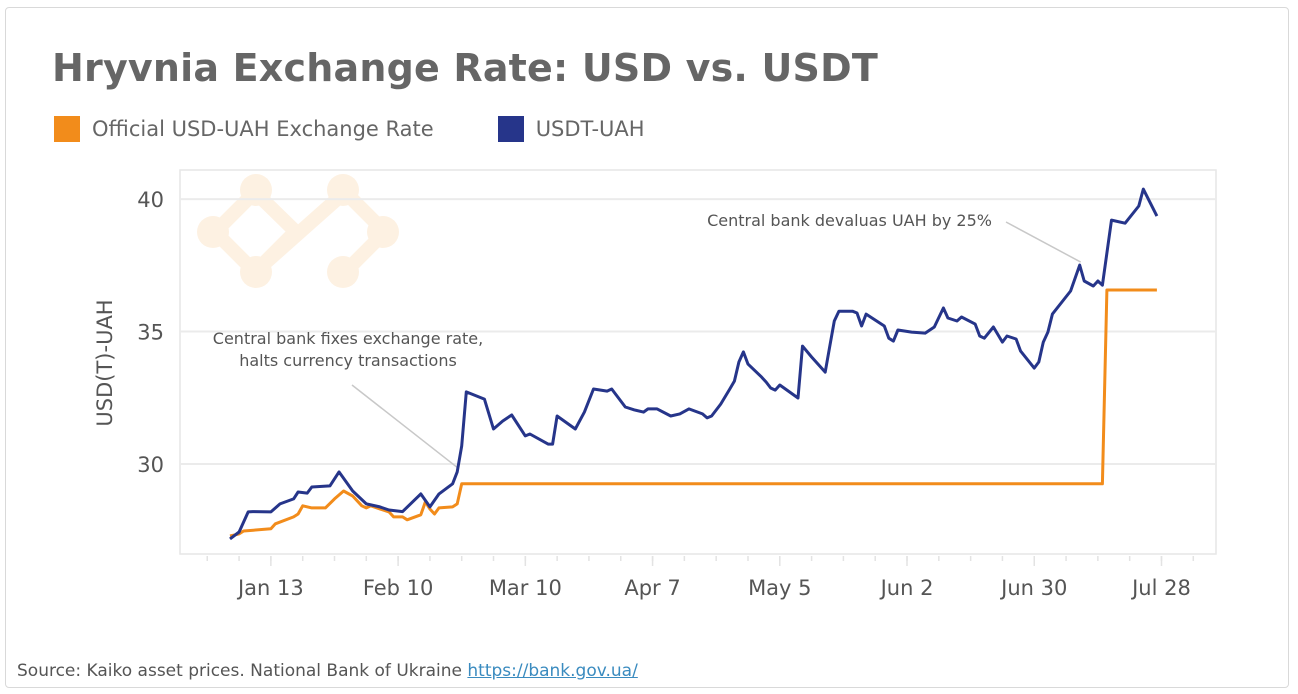 Image resolution: width=1298 pixels, height=694 pixels. I want to click on y-tick-label: 35, so click(150, 333).